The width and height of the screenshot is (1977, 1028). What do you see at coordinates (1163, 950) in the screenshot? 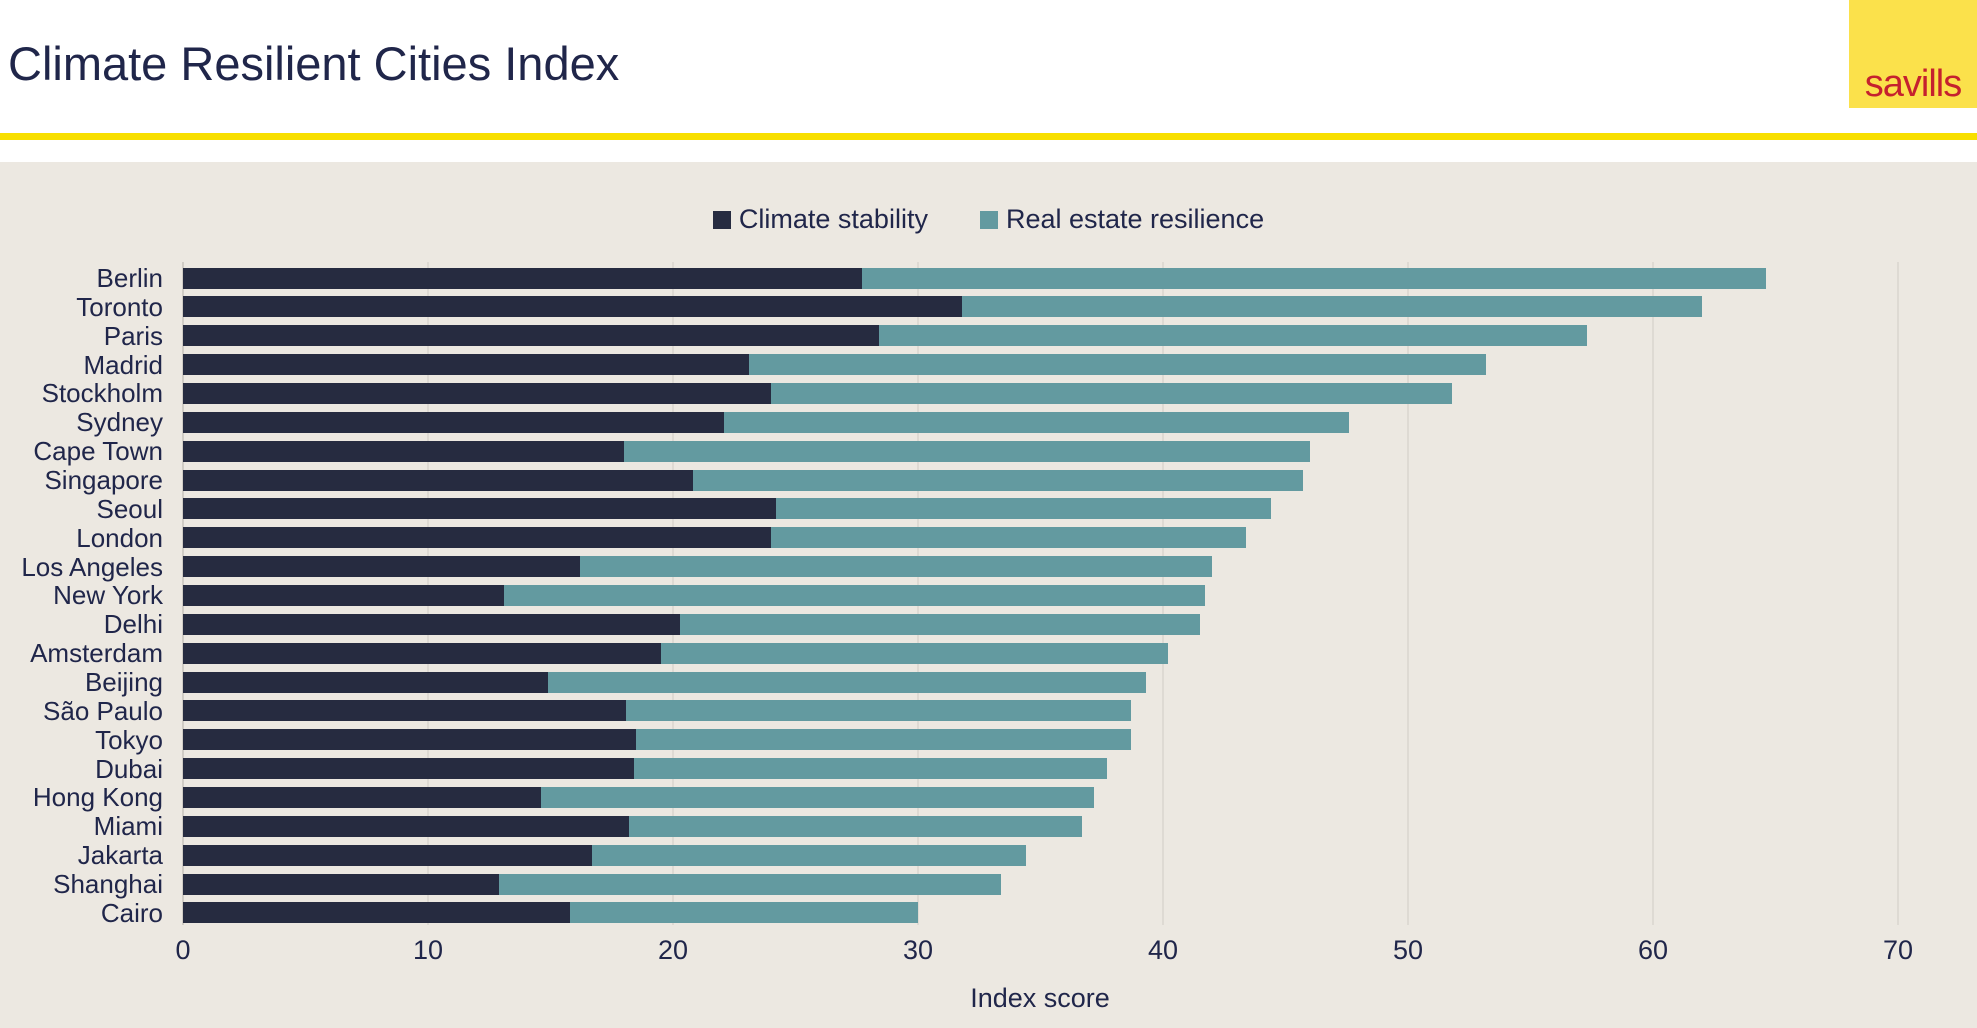
I see `x-tick-label-40: 40` at bounding box center [1163, 950].